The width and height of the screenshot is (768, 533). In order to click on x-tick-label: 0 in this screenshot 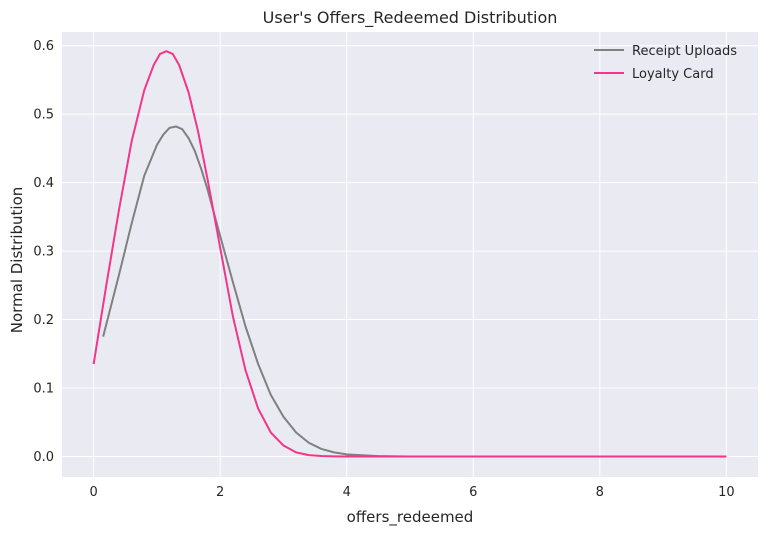, I will do `click(93, 492)`.